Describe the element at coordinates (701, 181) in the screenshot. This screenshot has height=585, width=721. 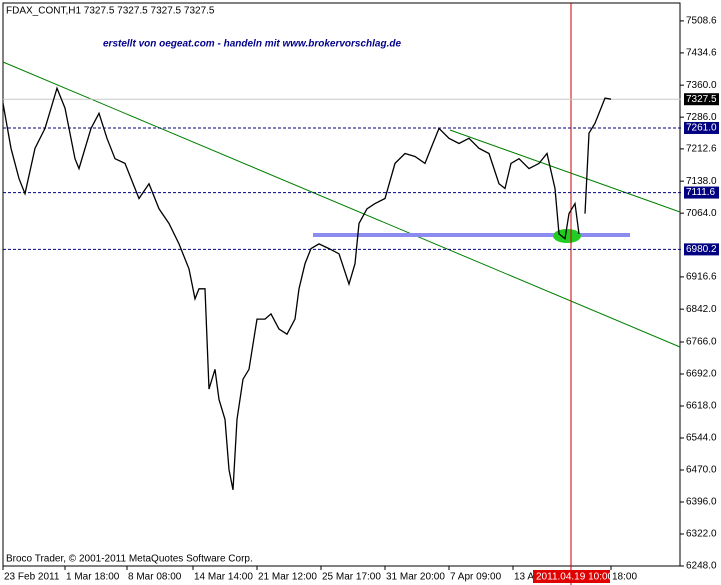
I see `y-tick-label: 7138.0` at that location.